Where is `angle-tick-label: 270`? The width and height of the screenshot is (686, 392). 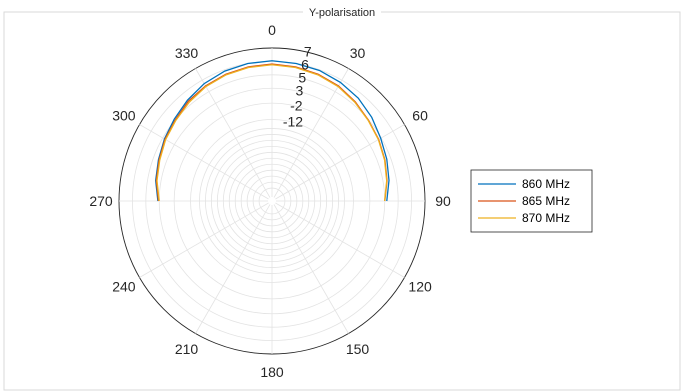
angle-tick-label: 270 is located at coordinates (101, 201).